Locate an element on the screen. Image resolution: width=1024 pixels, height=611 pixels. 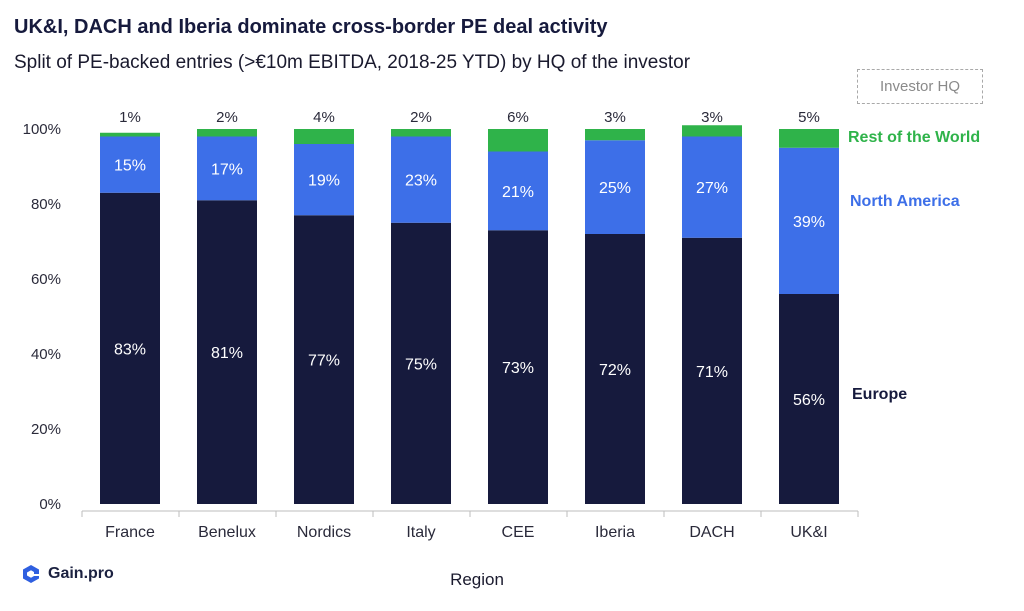
x-tick-label: UK&I is located at coordinates (808, 532).